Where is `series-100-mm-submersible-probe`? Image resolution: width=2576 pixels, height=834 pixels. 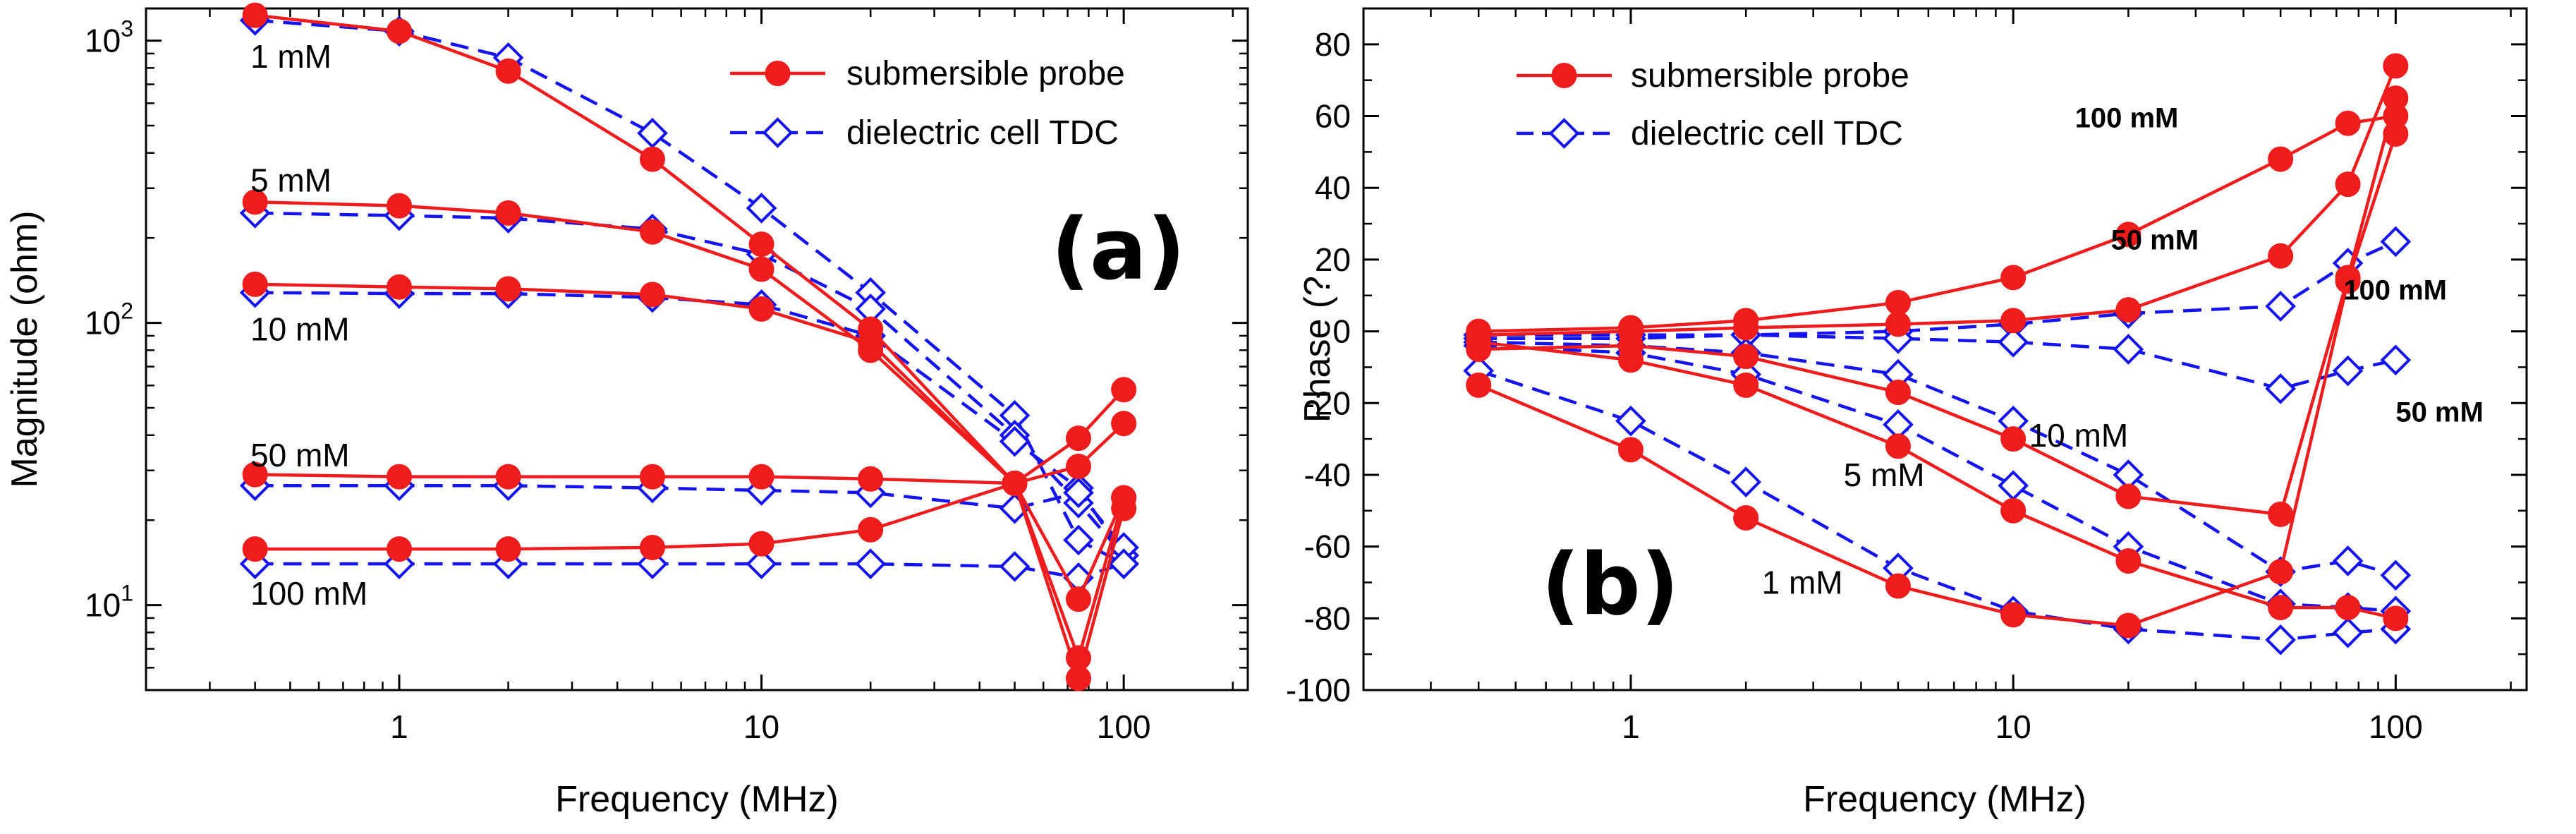
series-100-mm-submersible-probe is located at coordinates (689, 469).